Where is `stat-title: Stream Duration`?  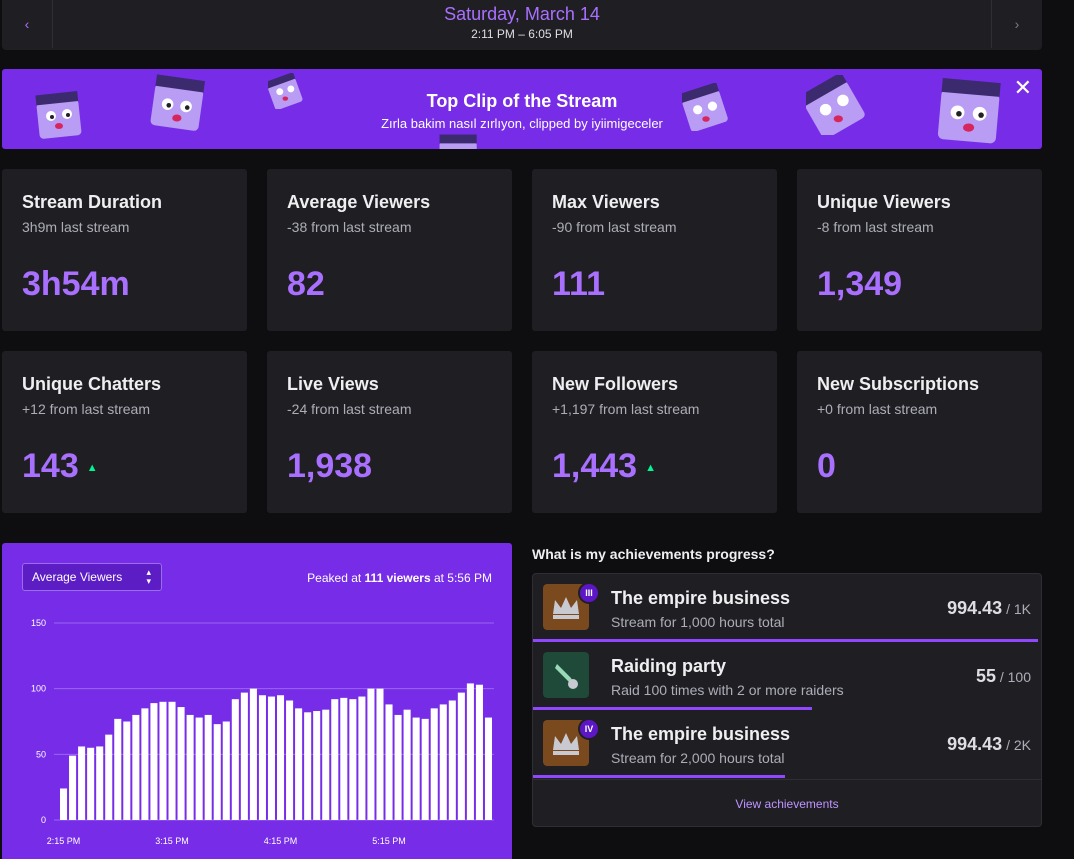
stat-title: Stream Duration is located at coordinates (92, 202).